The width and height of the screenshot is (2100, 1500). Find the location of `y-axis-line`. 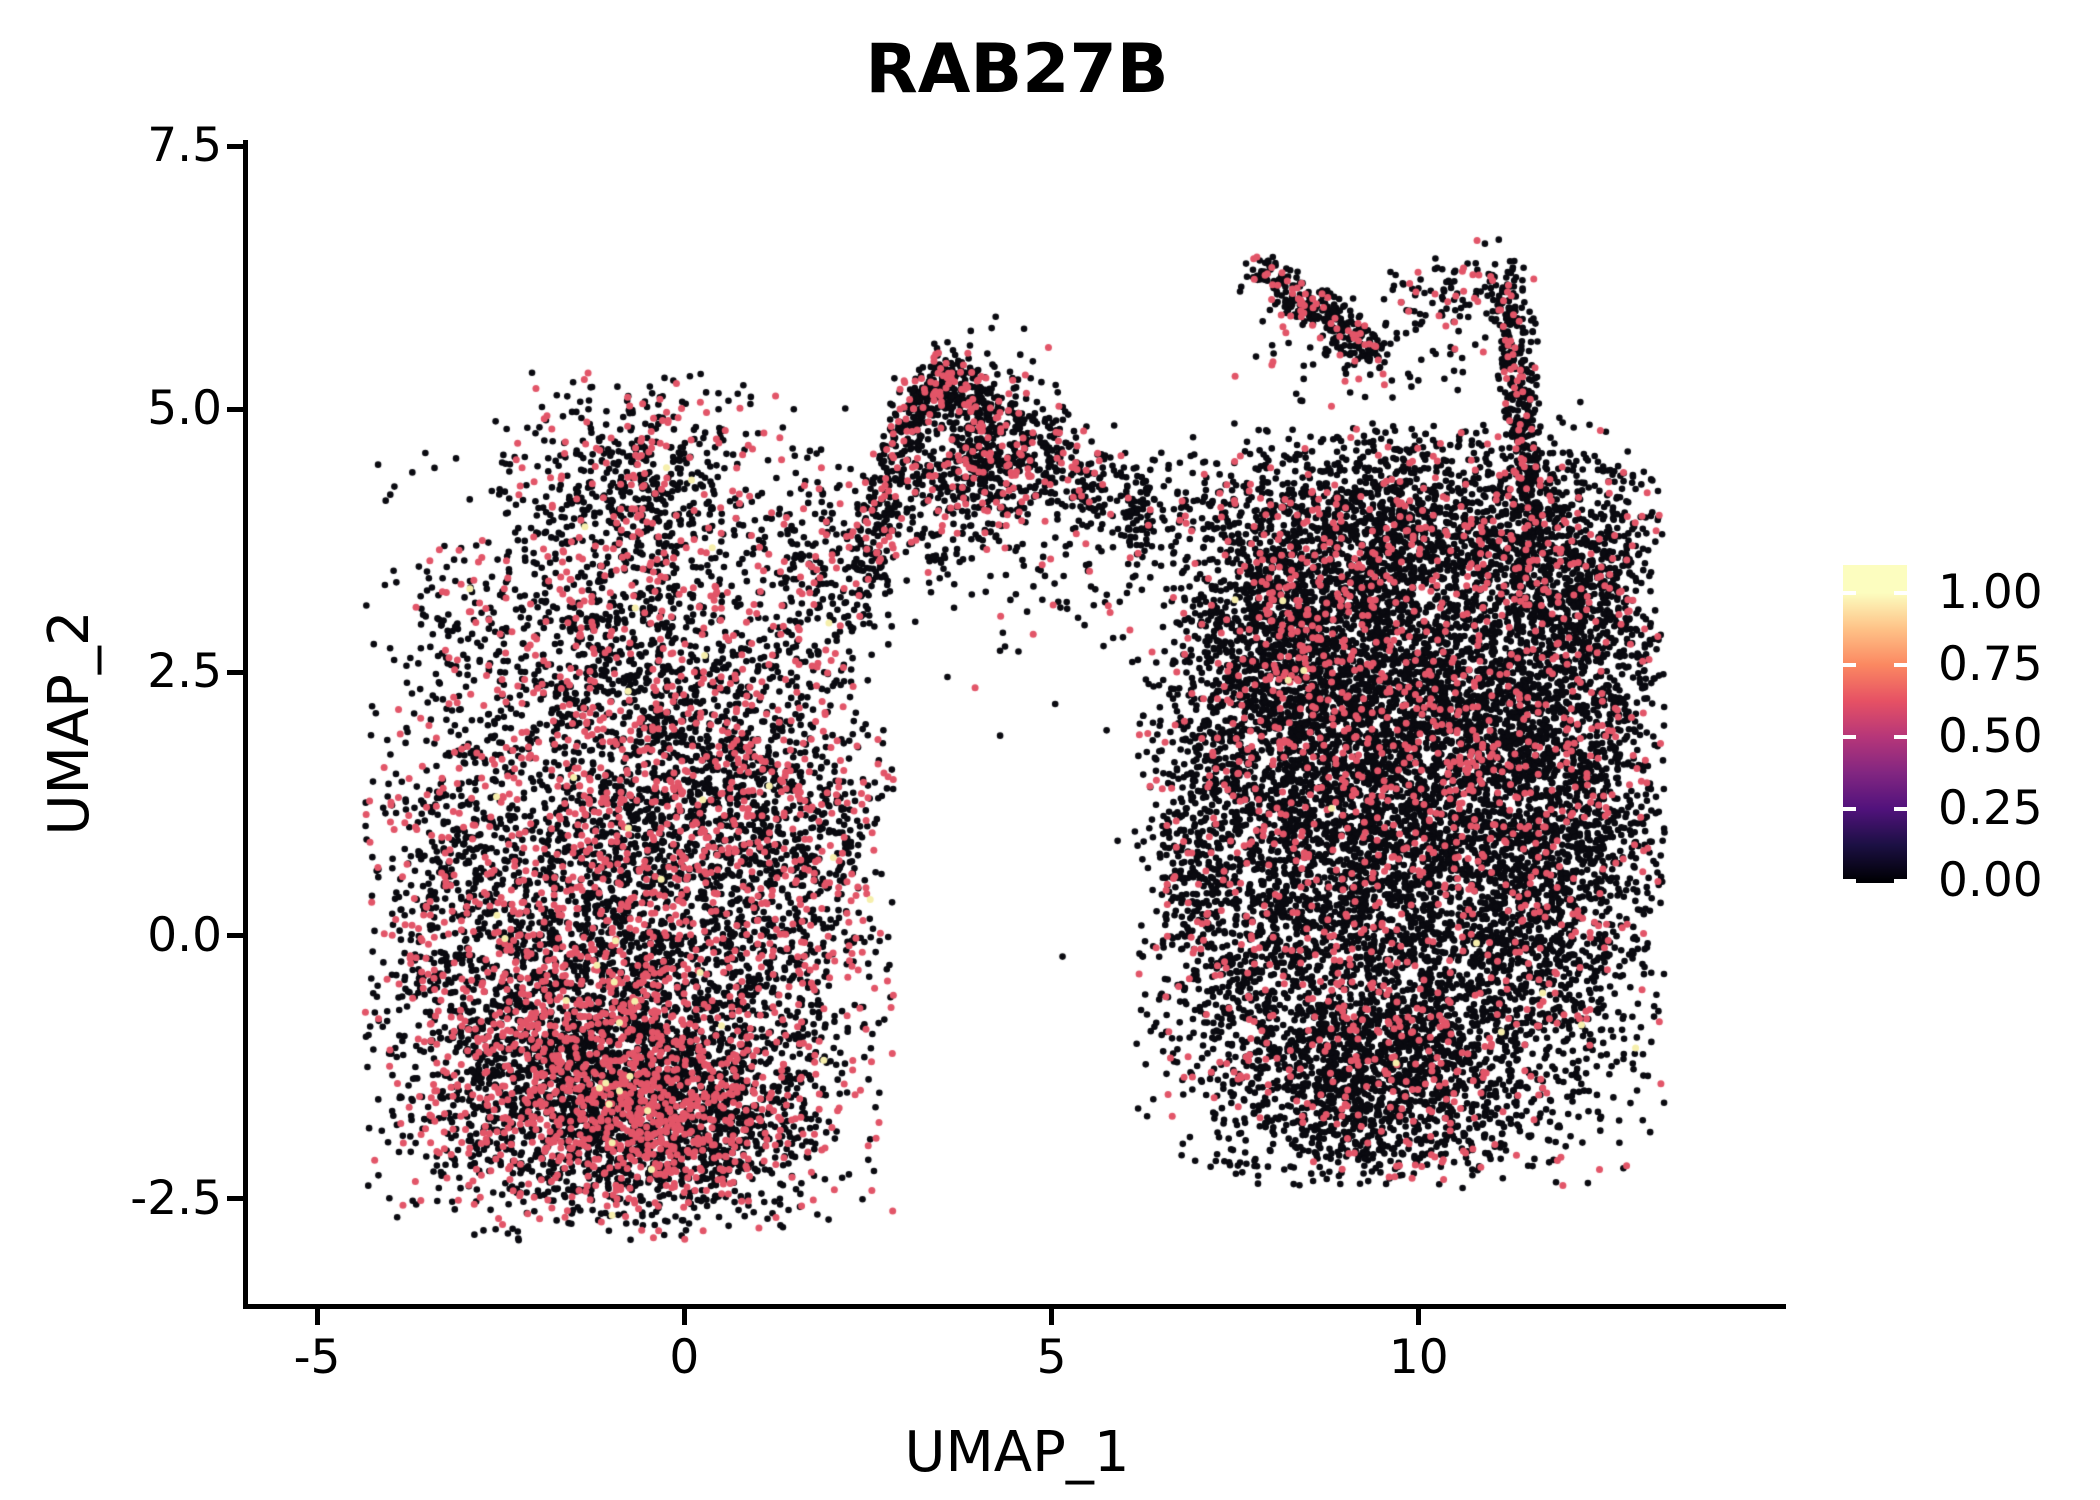

y-axis-line is located at coordinates (245, 724).